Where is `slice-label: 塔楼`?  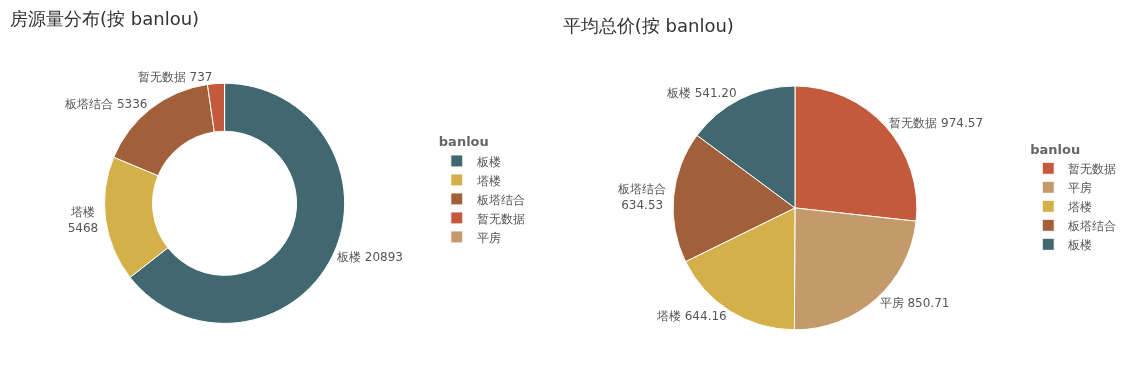
slice-label: 塔楼 is located at coordinates (82, 211).